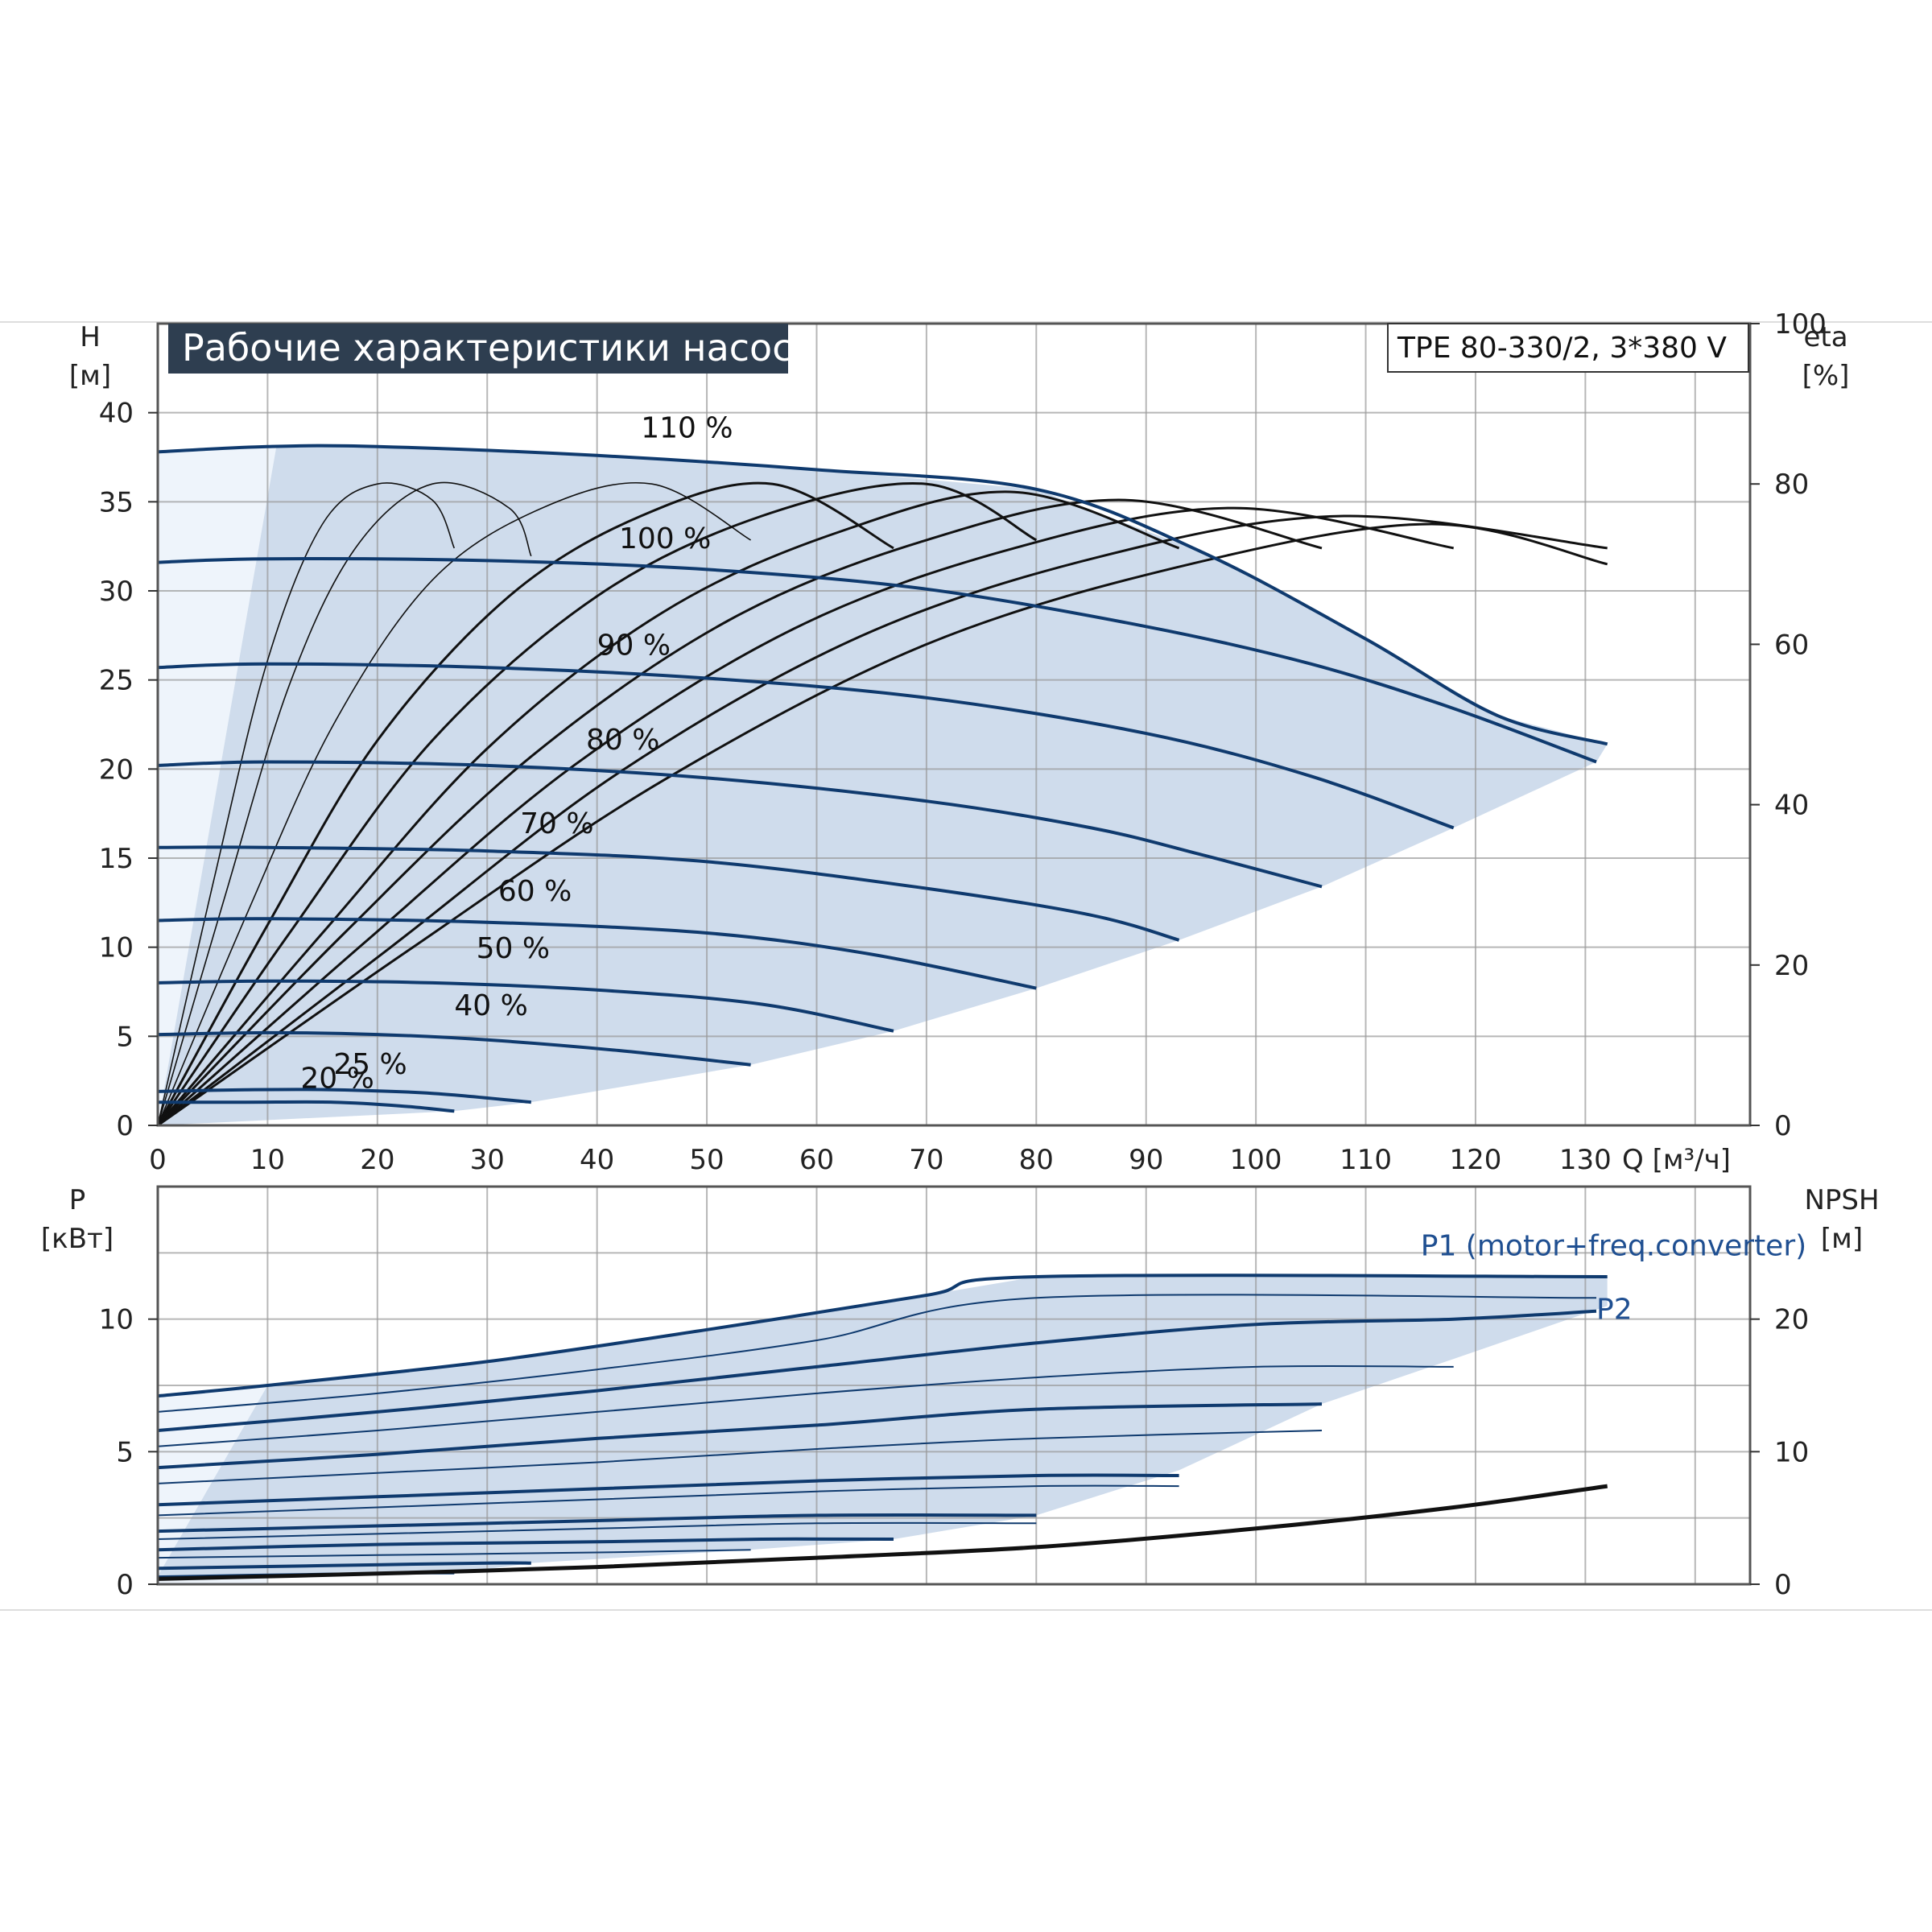  What do you see at coordinates (535, 891) in the screenshot?
I see `head-curve-label: 60 %` at bounding box center [535, 891].